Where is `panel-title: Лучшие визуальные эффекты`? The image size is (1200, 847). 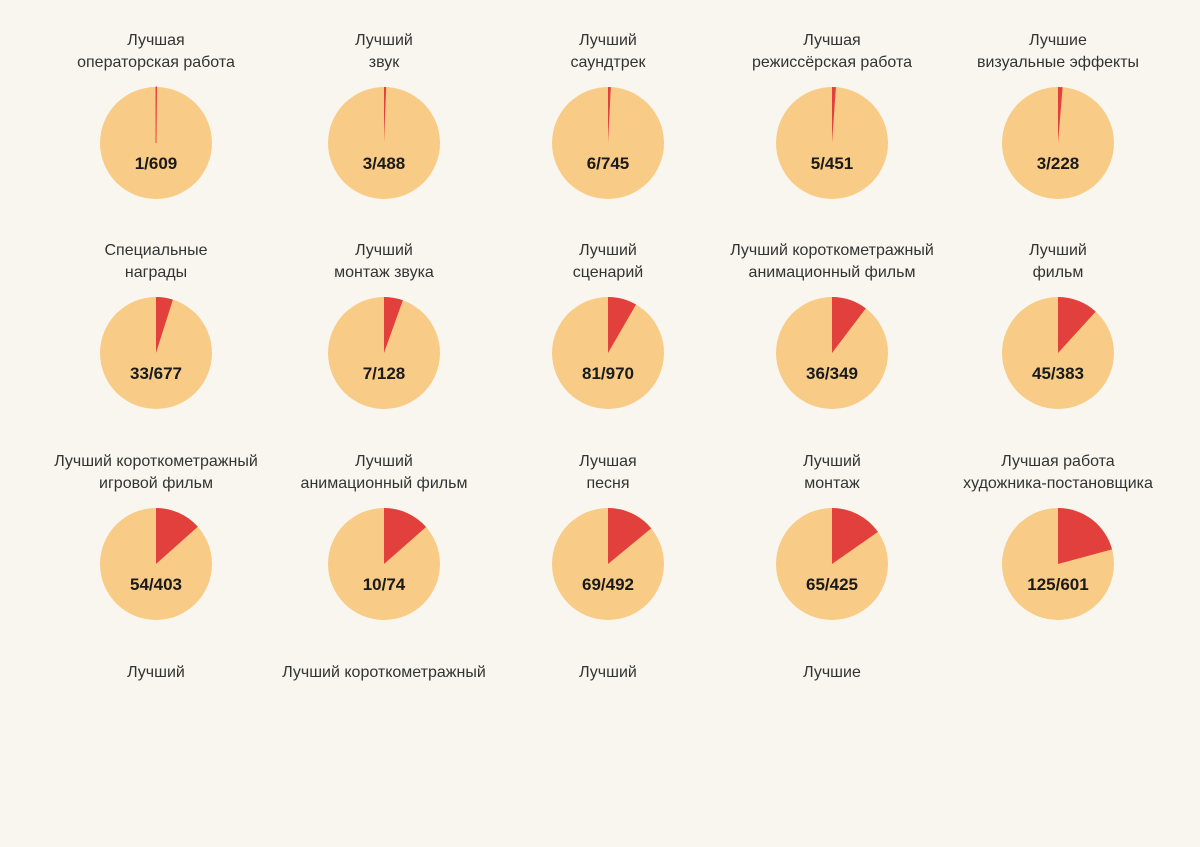 panel-title: Лучшие визуальные эффекты is located at coordinates (1058, 52).